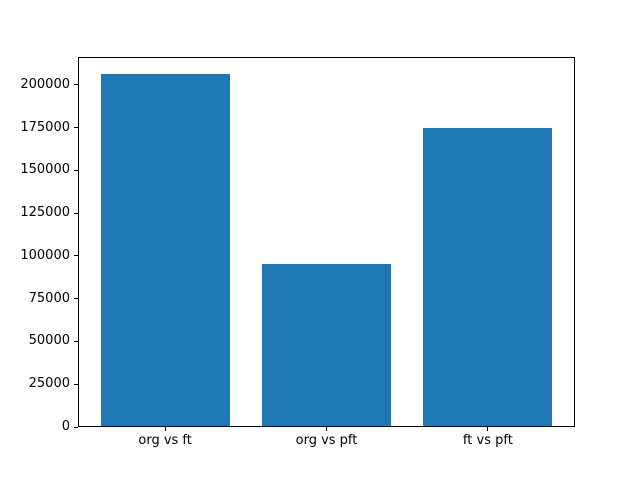 Image resolution: width=640 pixels, height=480 pixels. What do you see at coordinates (45, 213) in the screenshot?
I see `y-axis-tick-label: 125000` at bounding box center [45, 213].